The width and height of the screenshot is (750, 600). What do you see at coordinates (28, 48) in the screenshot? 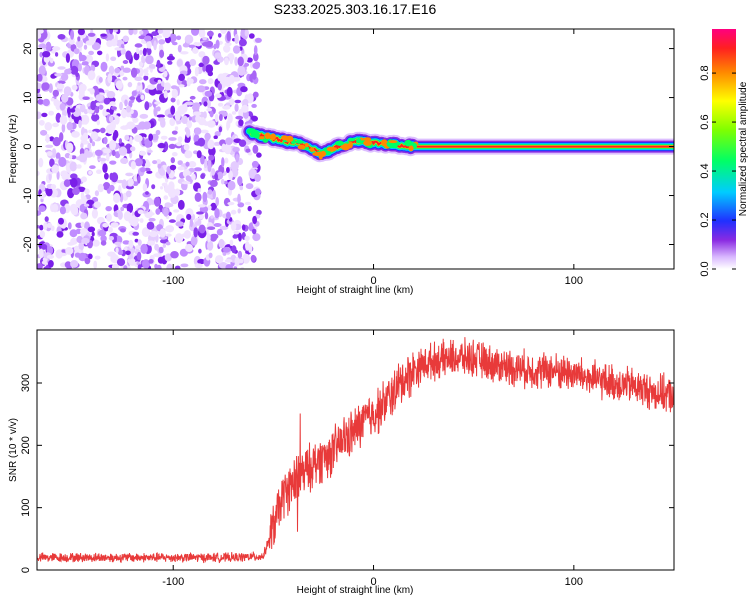
I see `spectrogram-y-tick-label: 20` at bounding box center [28, 48].